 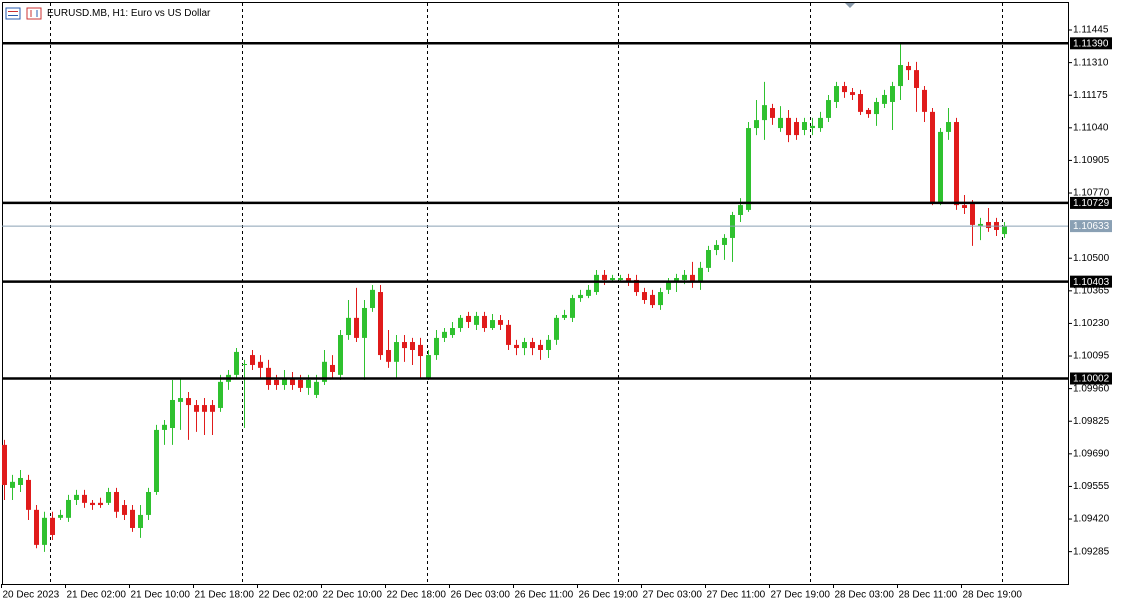 What do you see at coordinates (1091, 323) in the screenshot?
I see `y-tick-label: 1.10230` at bounding box center [1091, 323].